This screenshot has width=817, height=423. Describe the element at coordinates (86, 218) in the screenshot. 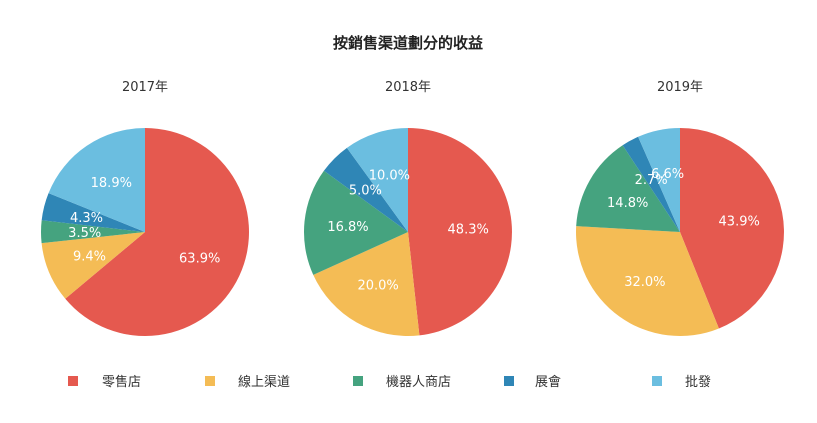

I see `pie-0-slice-label-3: 4.3%` at that location.